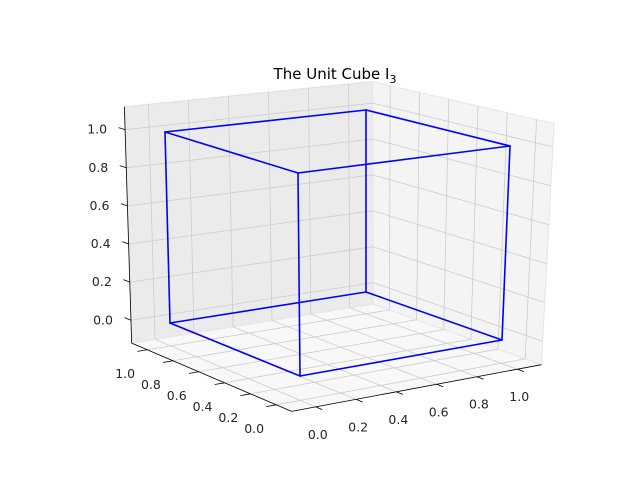 The width and height of the screenshot is (640, 480). Describe the element at coordinates (228, 417) in the screenshot. I see `y-tick-label: 0.2` at that location.